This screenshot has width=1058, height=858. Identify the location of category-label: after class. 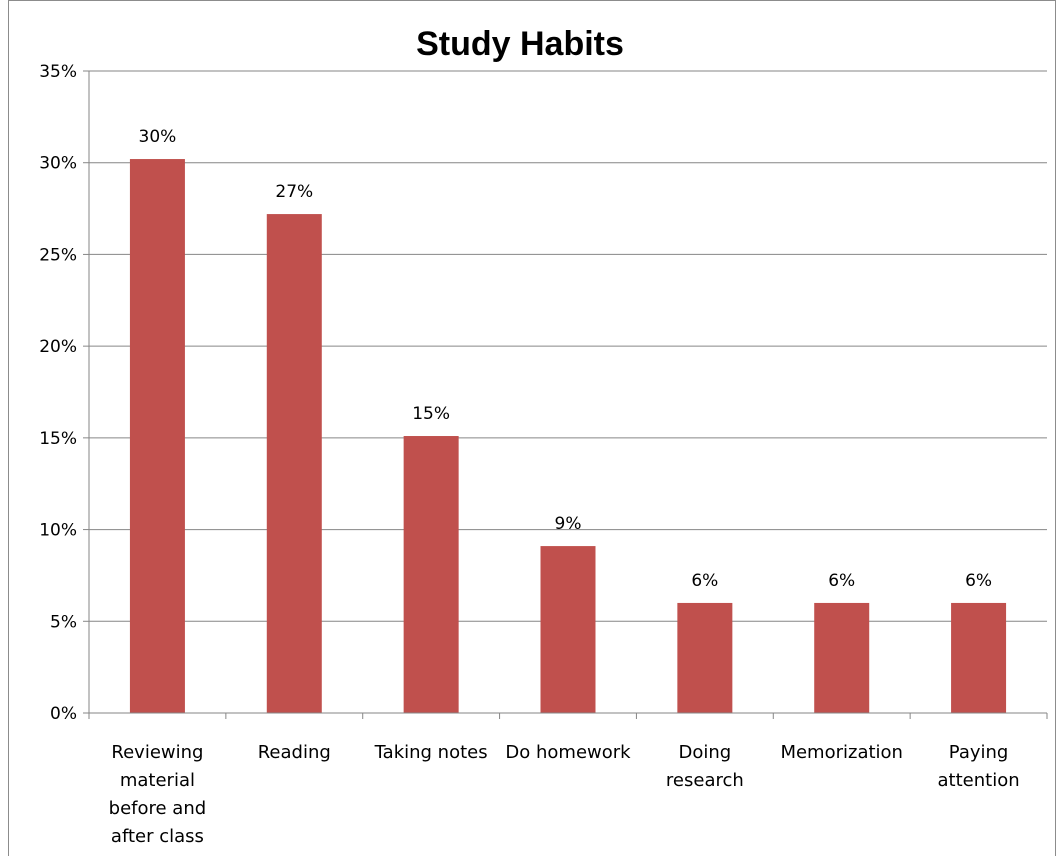
(157, 836).